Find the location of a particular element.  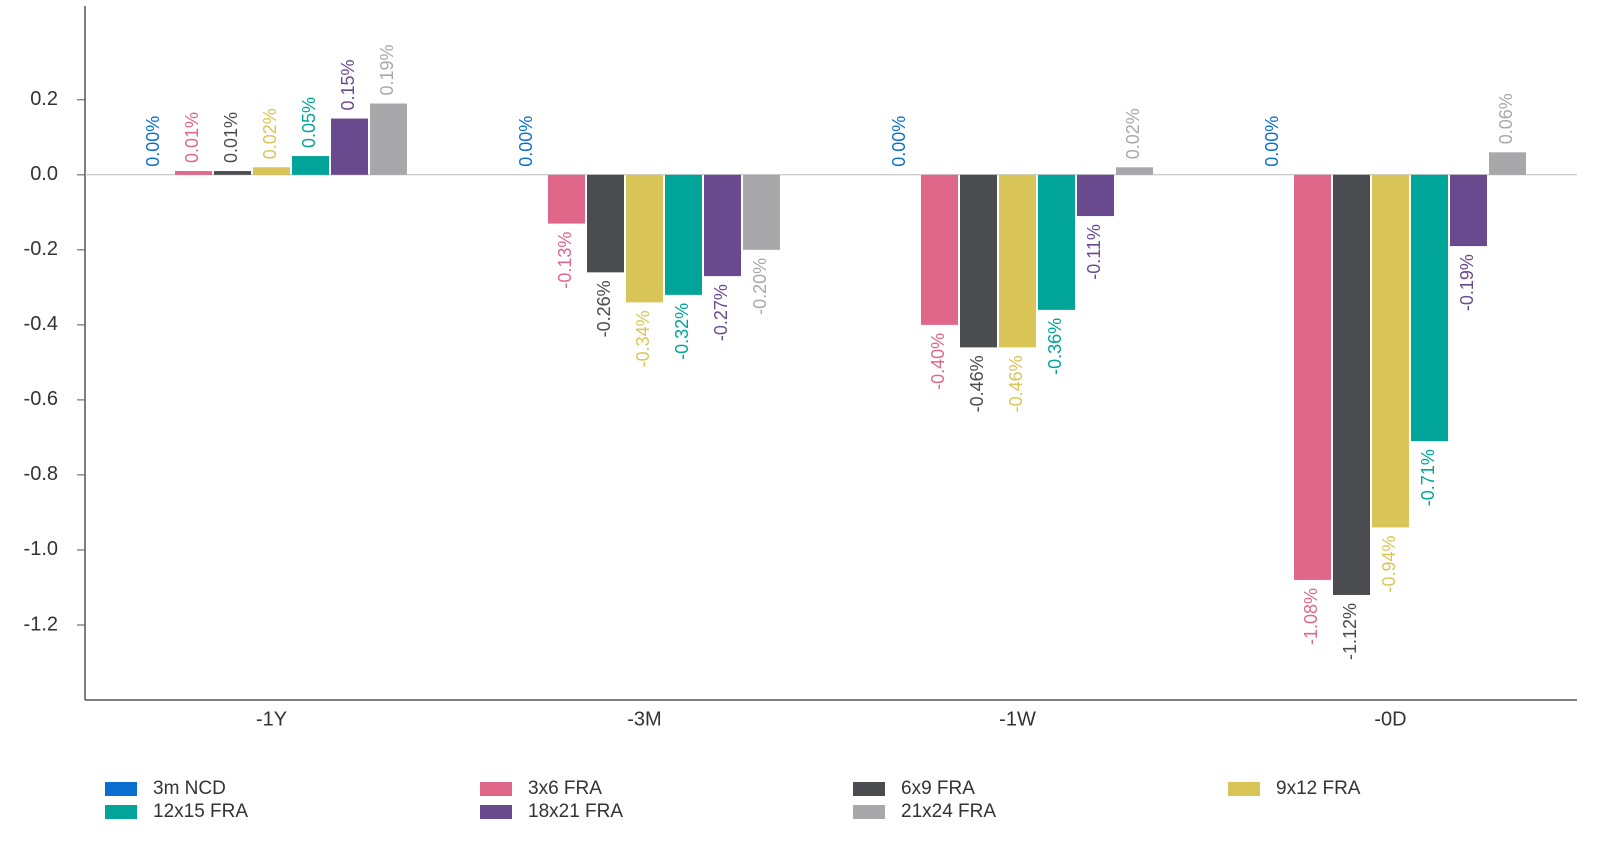

y-tick-label: -1.0 is located at coordinates (41, 549).